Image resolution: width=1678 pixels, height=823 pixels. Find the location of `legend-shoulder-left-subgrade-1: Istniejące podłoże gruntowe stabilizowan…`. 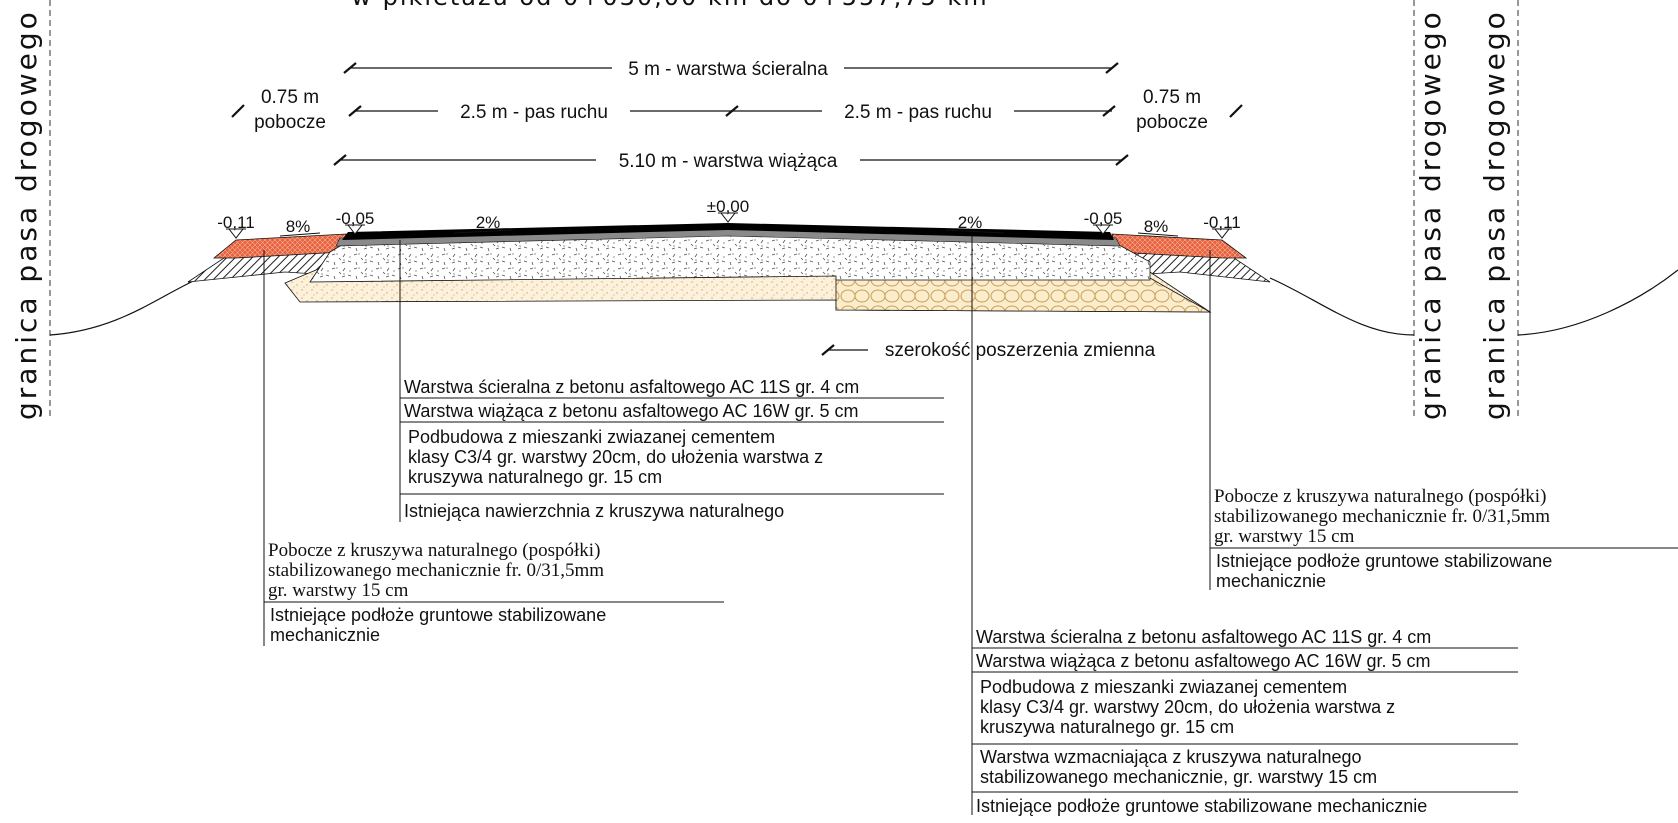

legend-shoulder-left-subgrade-1: Istniejące podłoże gruntowe stabilizowan… is located at coordinates (438, 615).